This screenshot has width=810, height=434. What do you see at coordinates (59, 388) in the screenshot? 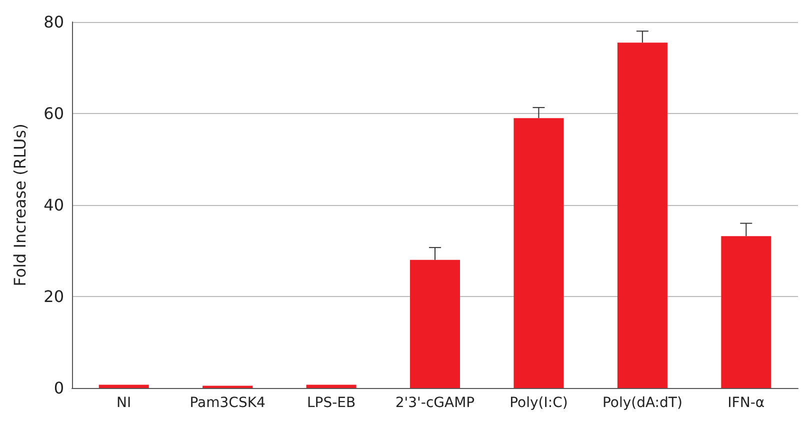
I see `y-tick-label: 0` at bounding box center [59, 388].